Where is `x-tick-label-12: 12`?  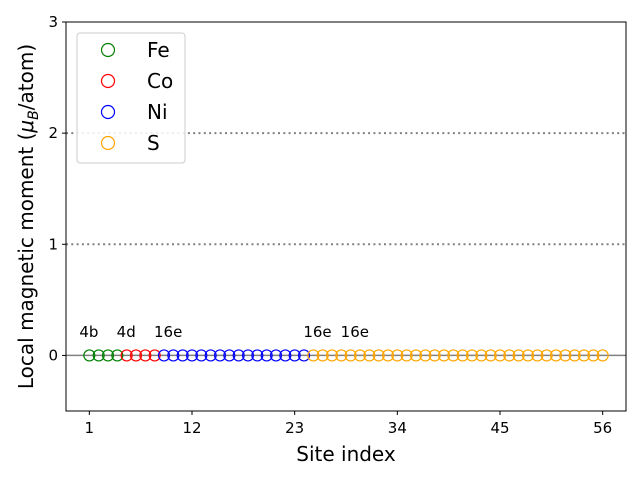
x-tick-label-12: 12 is located at coordinates (191, 428).